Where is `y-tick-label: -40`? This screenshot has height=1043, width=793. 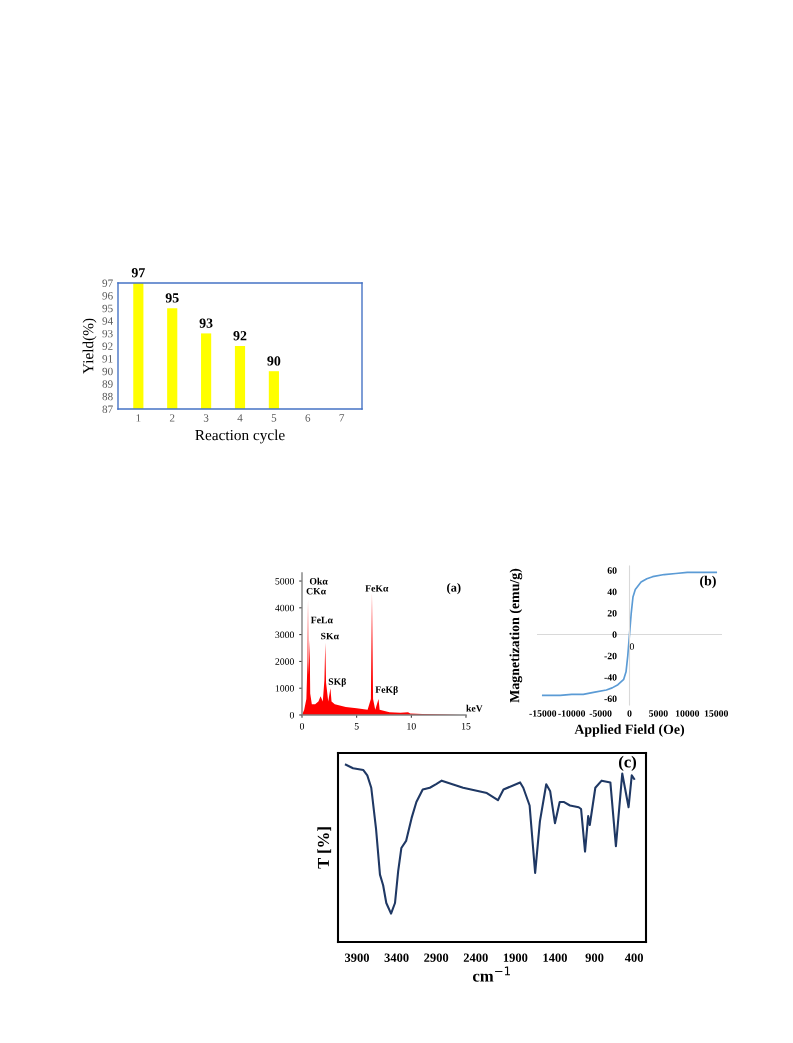 y-tick-label: -40 is located at coordinates (610, 677).